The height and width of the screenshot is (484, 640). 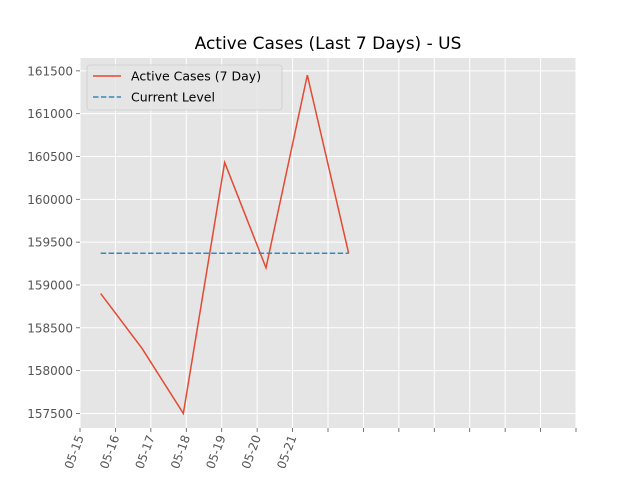 What do you see at coordinates (50, 414) in the screenshot?
I see `y-tick-label: 157500` at bounding box center [50, 414].